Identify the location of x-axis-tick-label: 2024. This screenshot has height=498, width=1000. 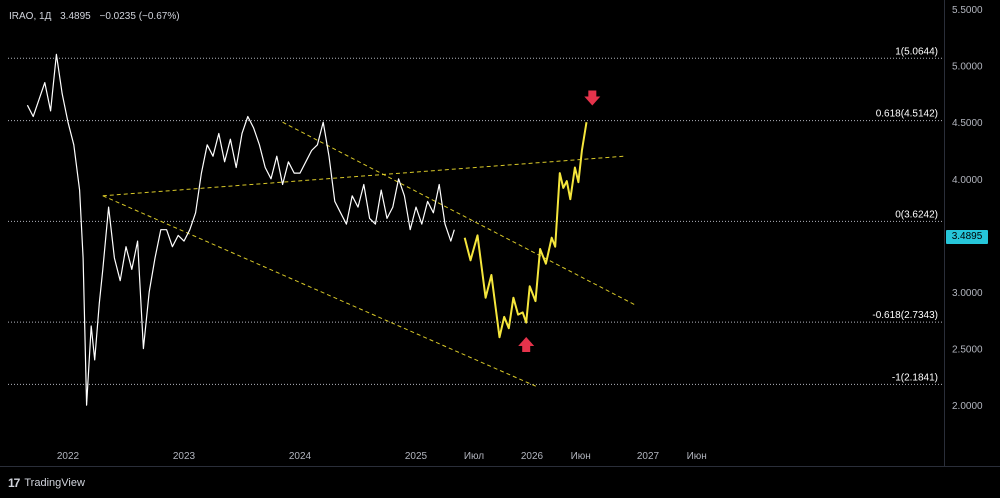
(300, 456).